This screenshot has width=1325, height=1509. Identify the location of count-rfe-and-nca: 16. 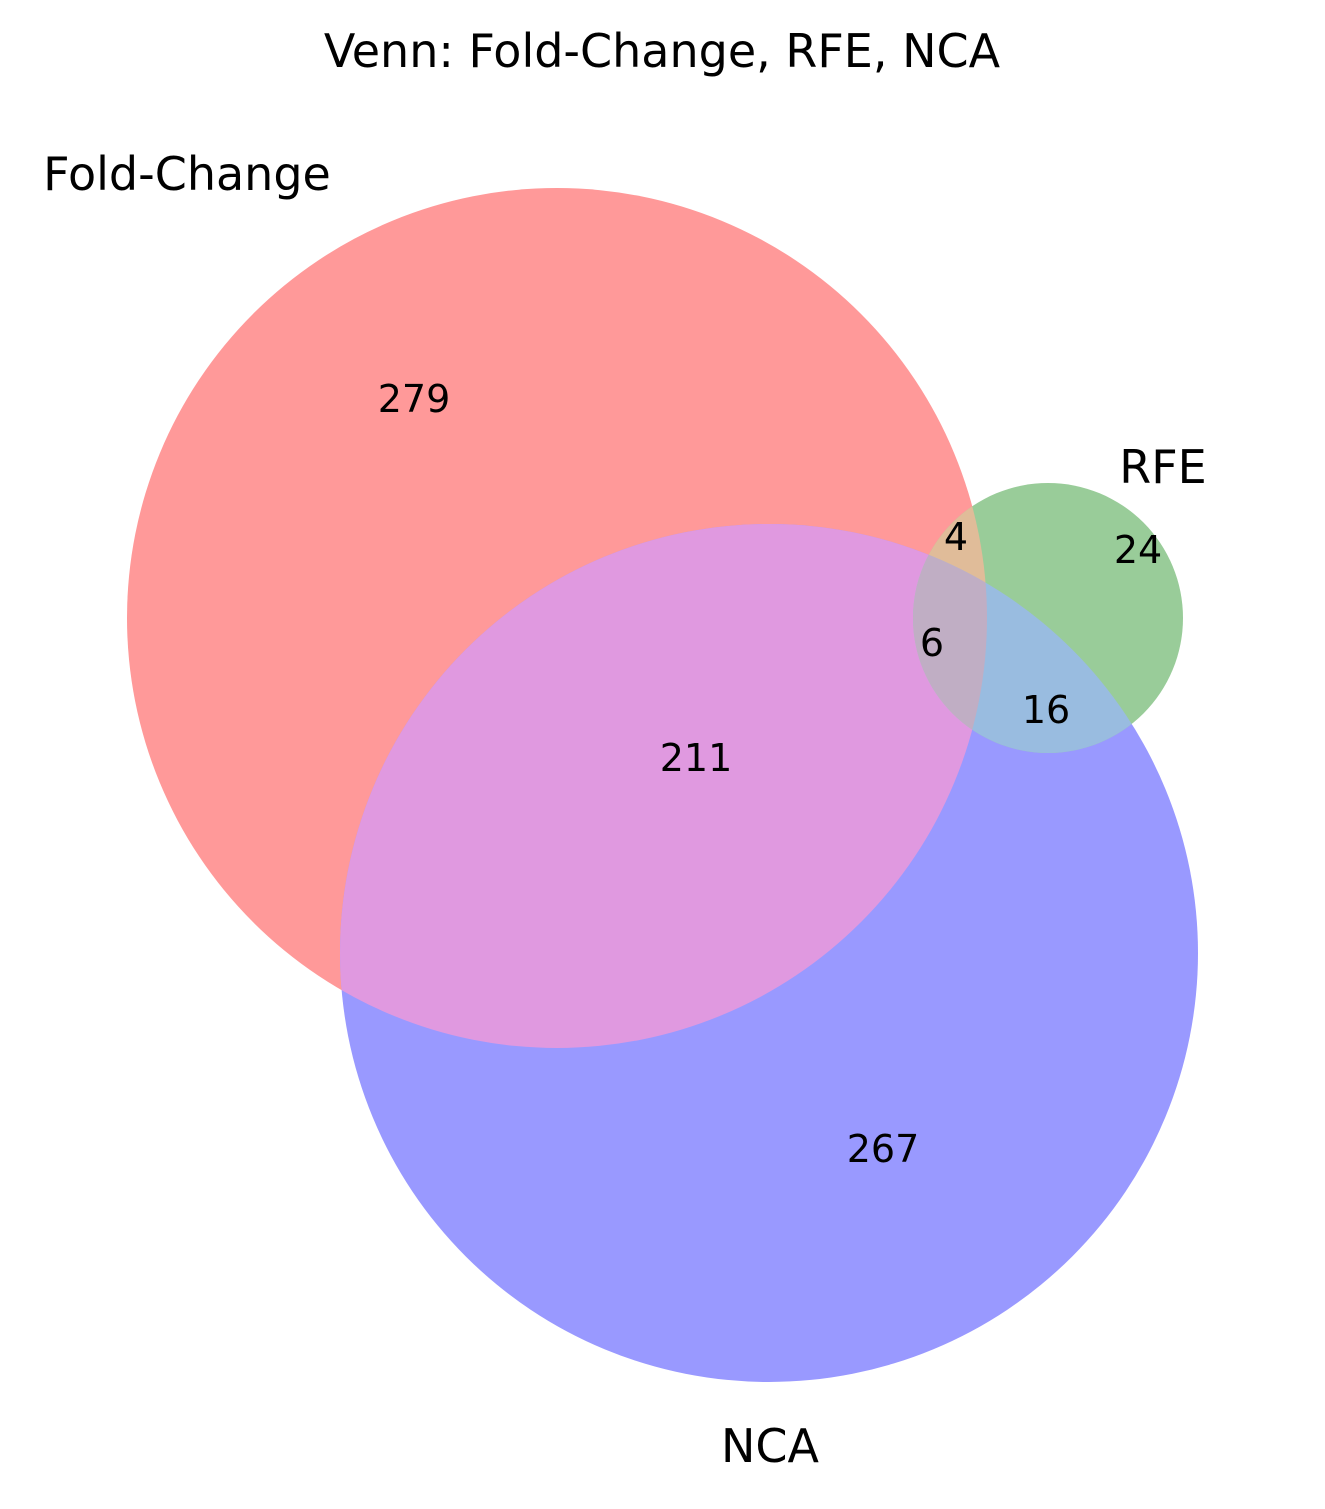
(1046, 710).